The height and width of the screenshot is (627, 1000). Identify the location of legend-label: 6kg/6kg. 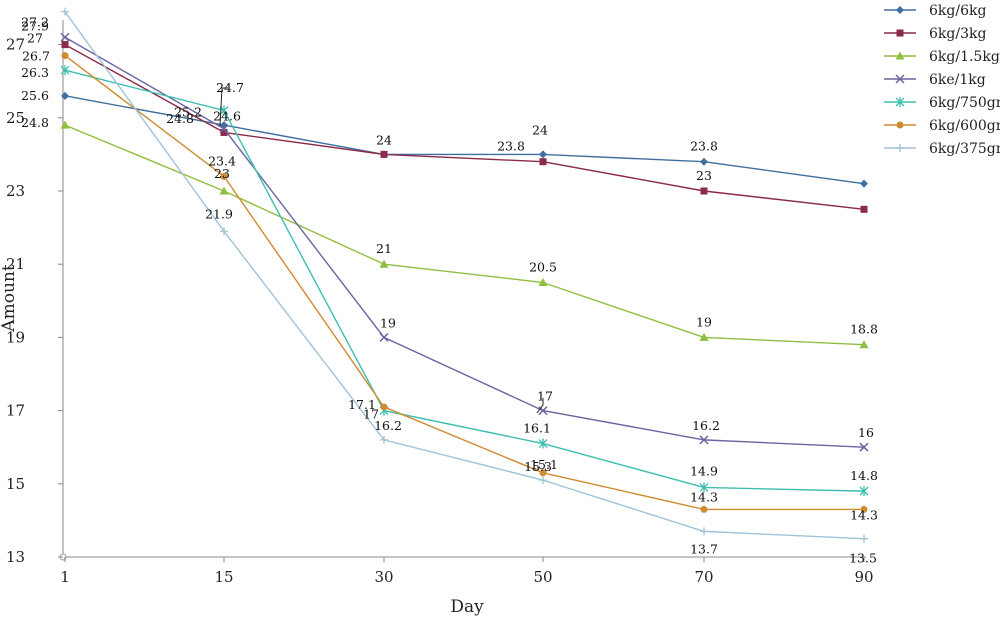
(957, 11).